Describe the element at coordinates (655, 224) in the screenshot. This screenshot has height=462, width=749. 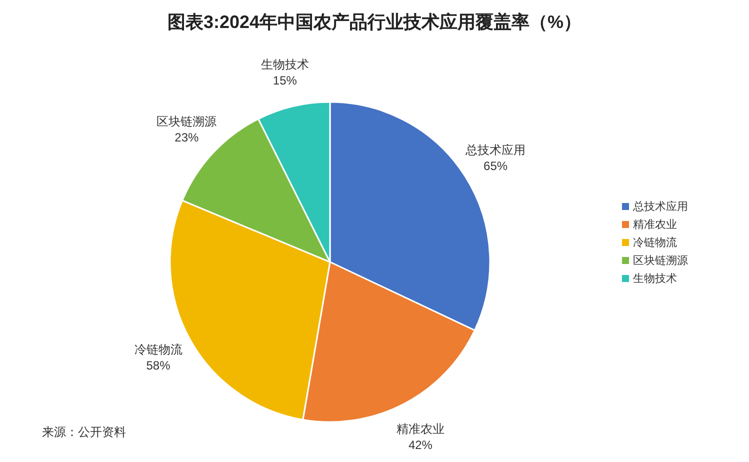
I see `legend-label: 精准农业` at that location.